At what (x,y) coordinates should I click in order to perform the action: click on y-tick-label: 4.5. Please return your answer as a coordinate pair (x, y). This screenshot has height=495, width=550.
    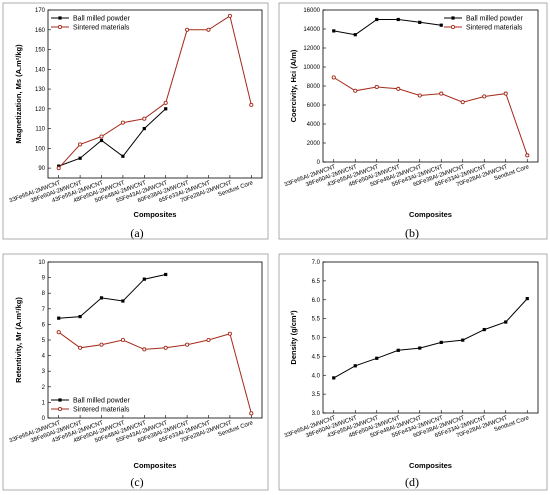
    Looking at the image, I should click on (316, 357).